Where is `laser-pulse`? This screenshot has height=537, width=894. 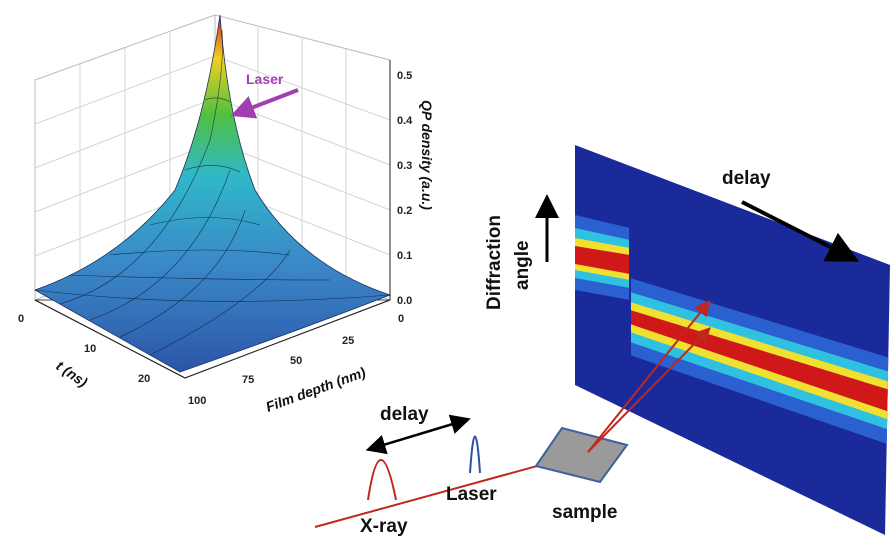
laser-pulse is located at coordinates (475, 454).